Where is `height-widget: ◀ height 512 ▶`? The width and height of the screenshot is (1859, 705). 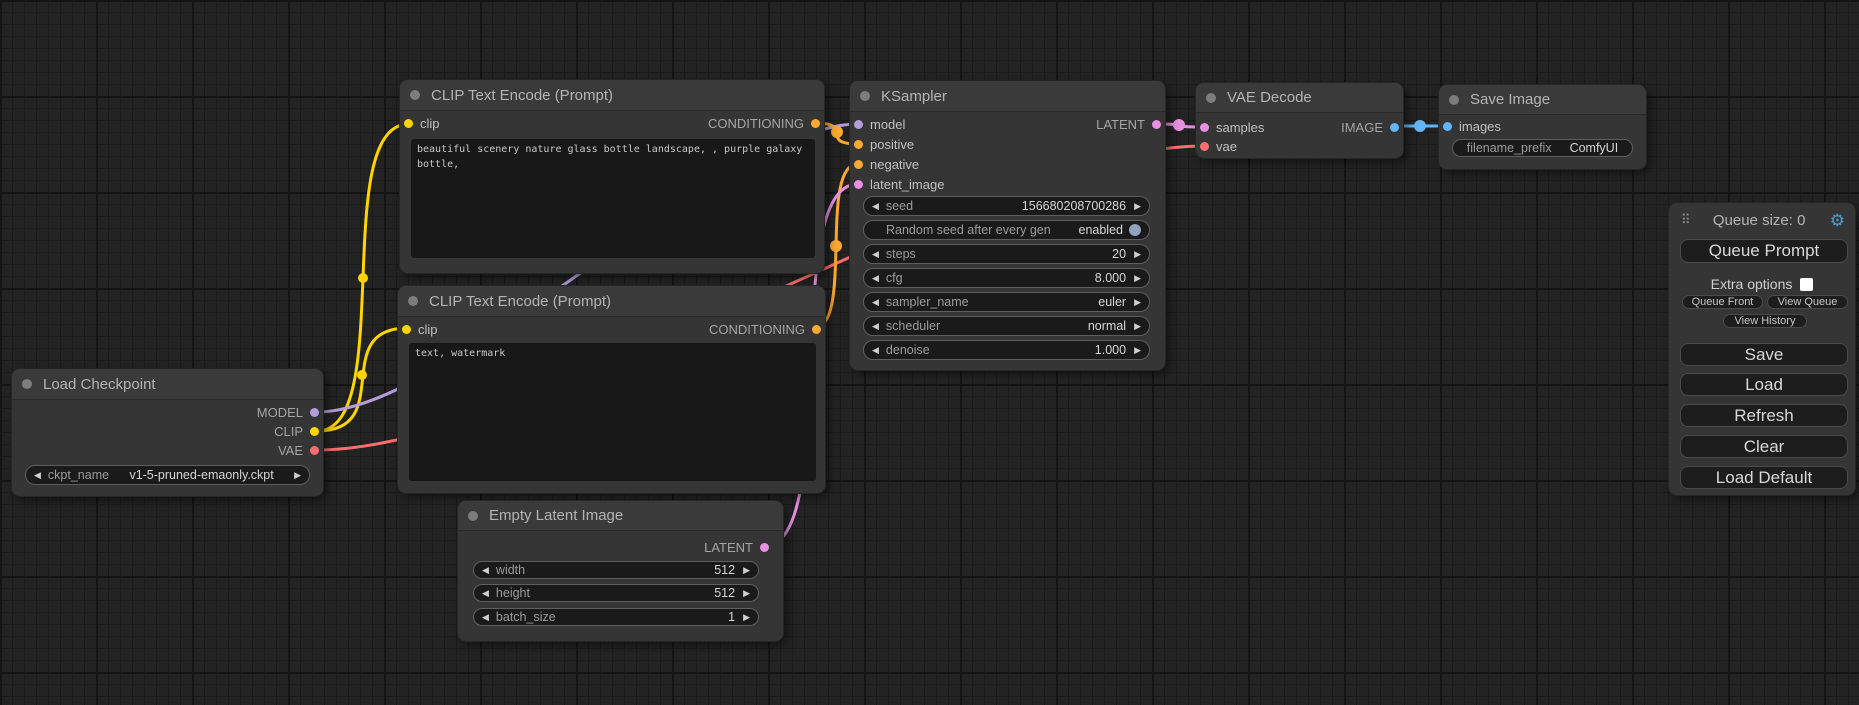
height-widget: ◀ height 512 ▶ is located at coordinates (616, 593).